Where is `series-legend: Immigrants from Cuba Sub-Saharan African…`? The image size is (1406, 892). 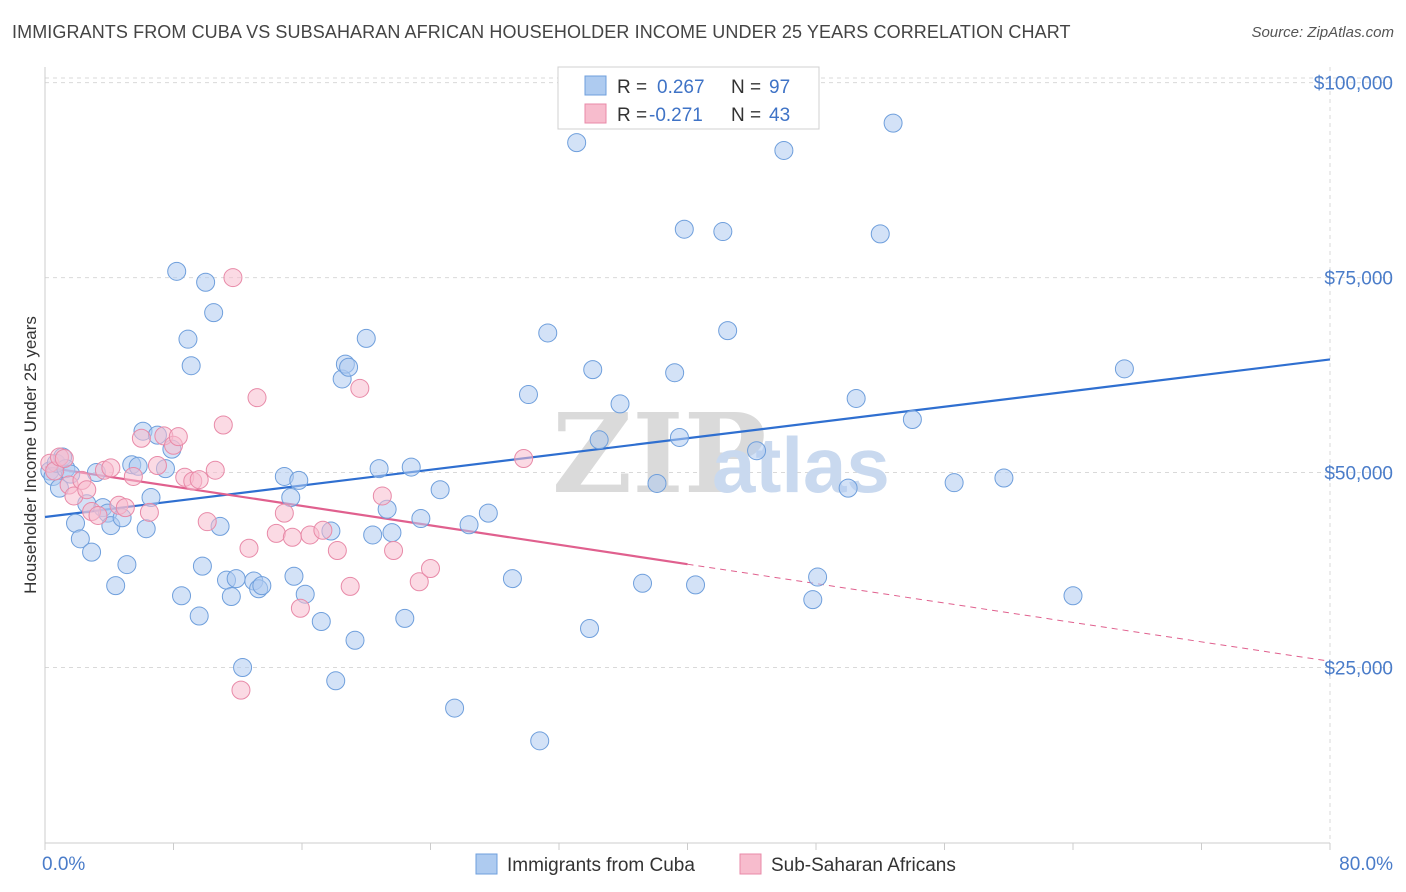 series-legend: Immigrants from Cuba Sub-Saharan African… is located at coordinates (715, 864).